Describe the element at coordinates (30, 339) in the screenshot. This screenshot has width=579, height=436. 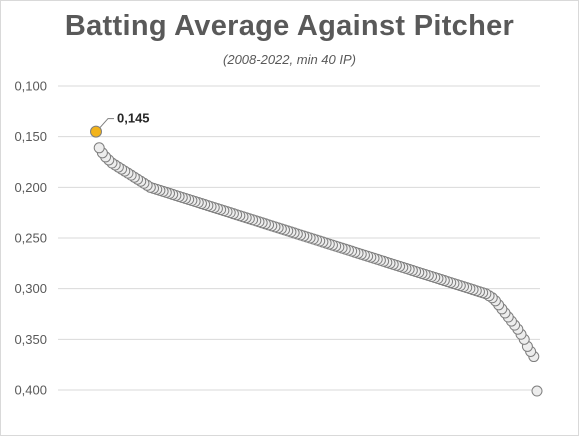
I see `y-tick-label: 0,350` at that location.